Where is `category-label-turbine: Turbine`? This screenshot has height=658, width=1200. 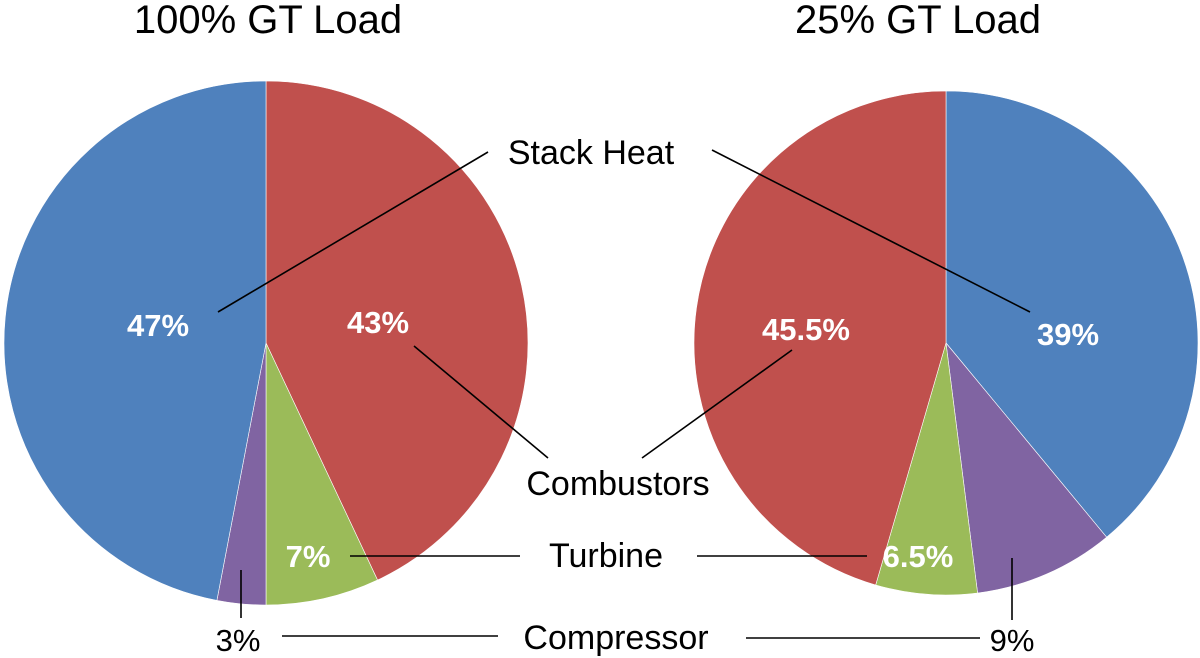 category-label-turbine: Turbine is located at coordinates (606, 556).